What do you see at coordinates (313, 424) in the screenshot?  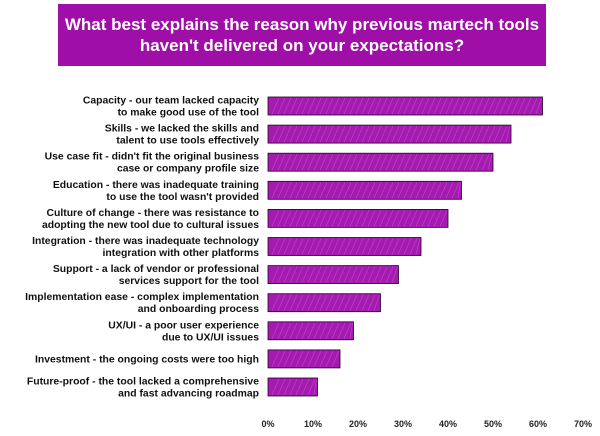 I see `x-tick-label: 10%` at bounding box center [313, 424].